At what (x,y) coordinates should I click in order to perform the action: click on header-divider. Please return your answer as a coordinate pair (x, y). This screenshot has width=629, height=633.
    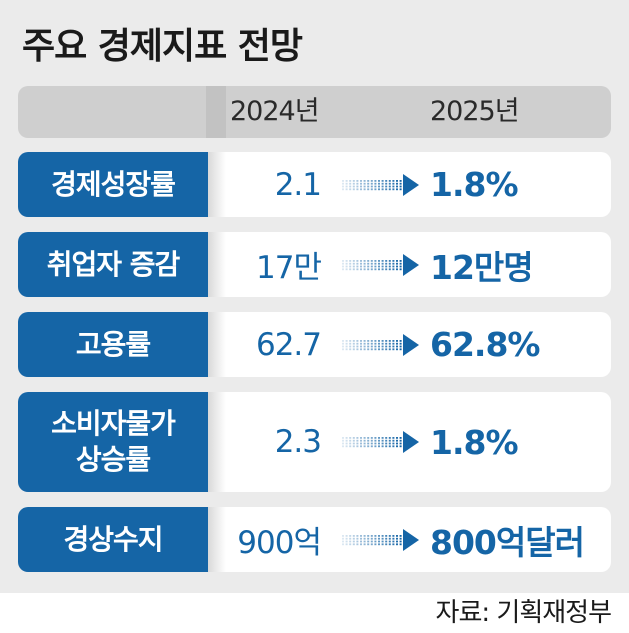
    Looking at the image, I should click on (216, 112).